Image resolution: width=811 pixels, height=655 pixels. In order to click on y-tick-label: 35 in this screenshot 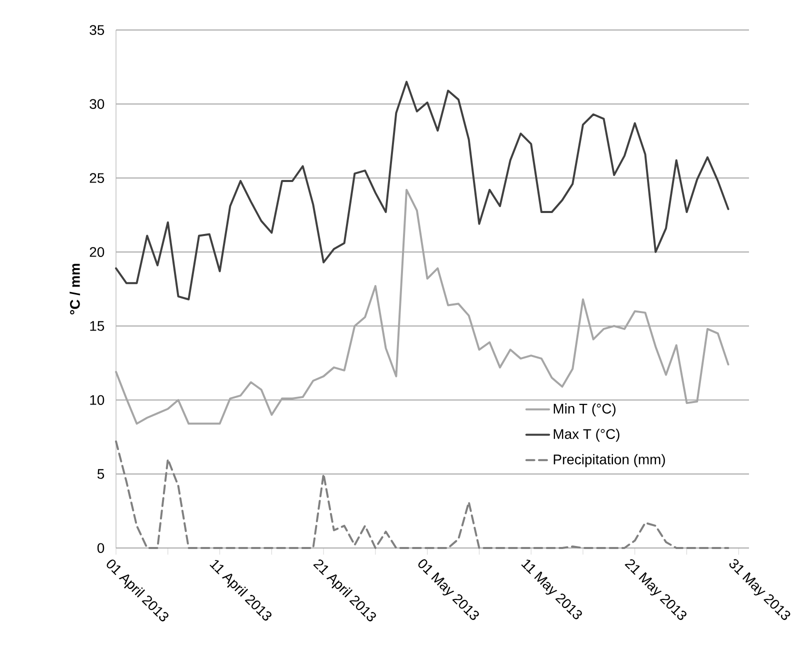, I will do `click(97, 30)`.